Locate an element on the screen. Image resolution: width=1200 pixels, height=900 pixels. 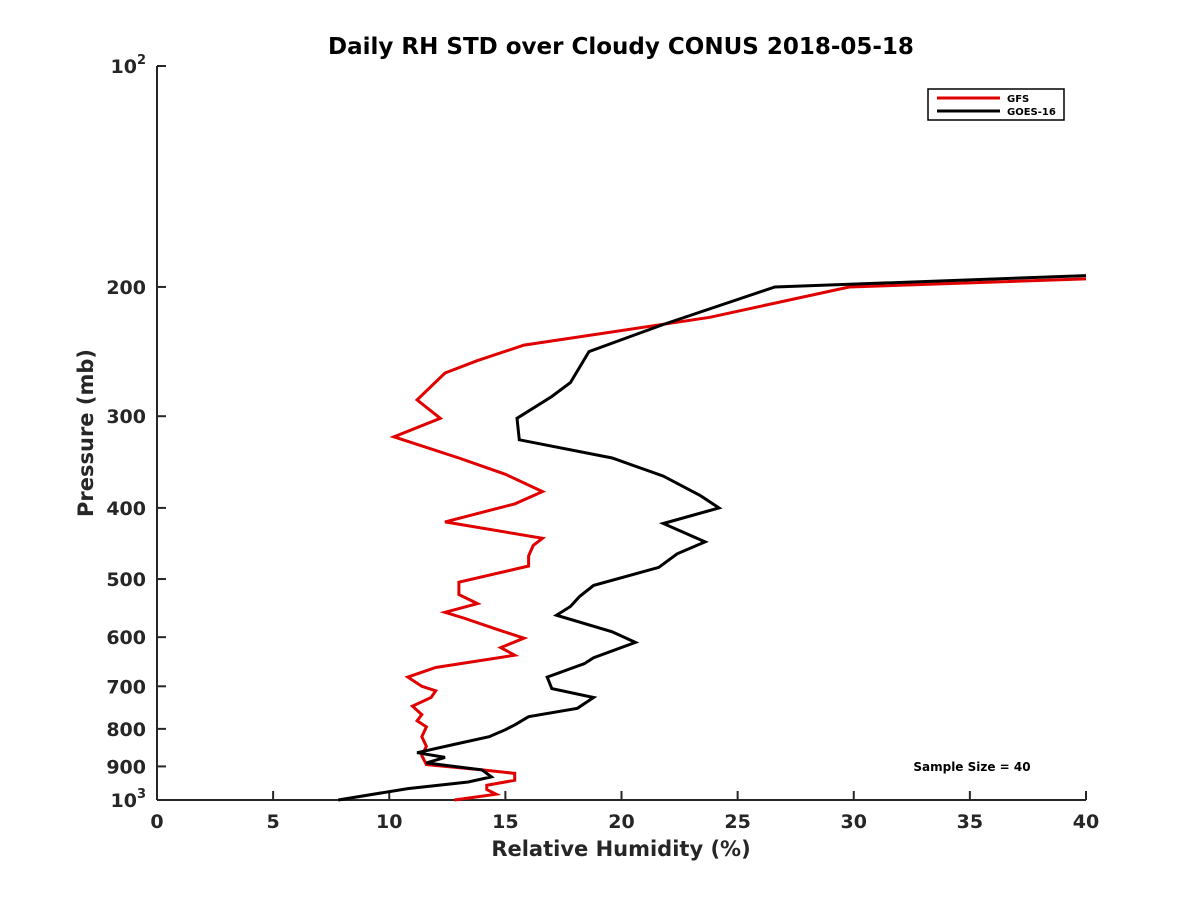
y-tick-label: 700 is located at coordinates (126, 687).